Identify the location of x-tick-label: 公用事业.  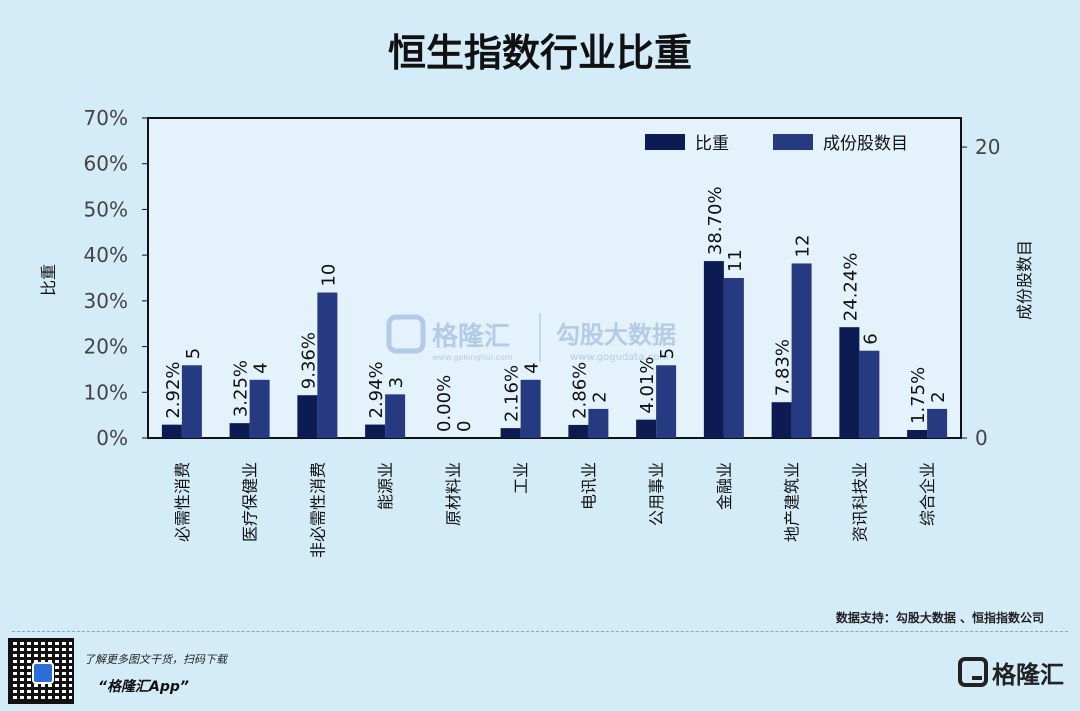
(656, 494).